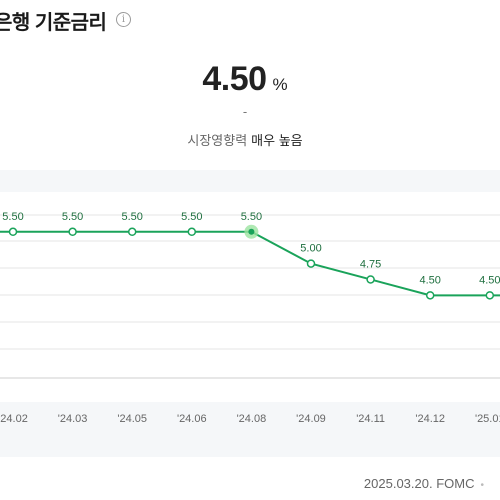 This screenshot has height=500, width=500. I want to click on data-label-3: 5.50, so click(191, 217).